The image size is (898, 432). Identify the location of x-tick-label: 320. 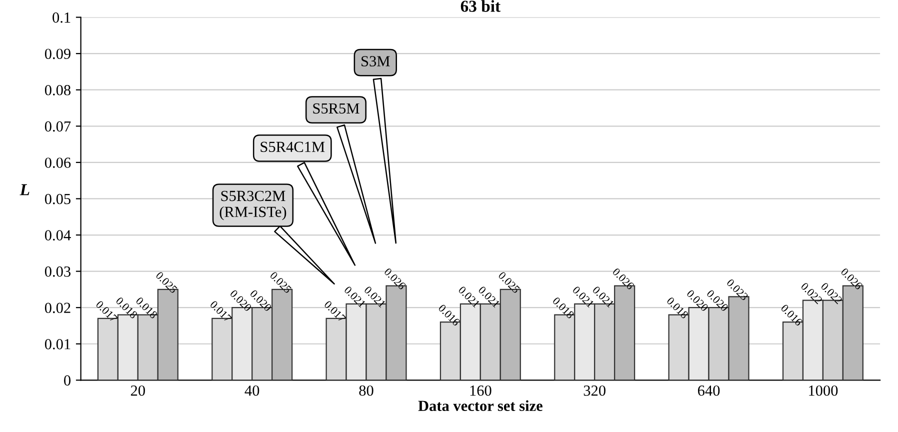
(595, 390).